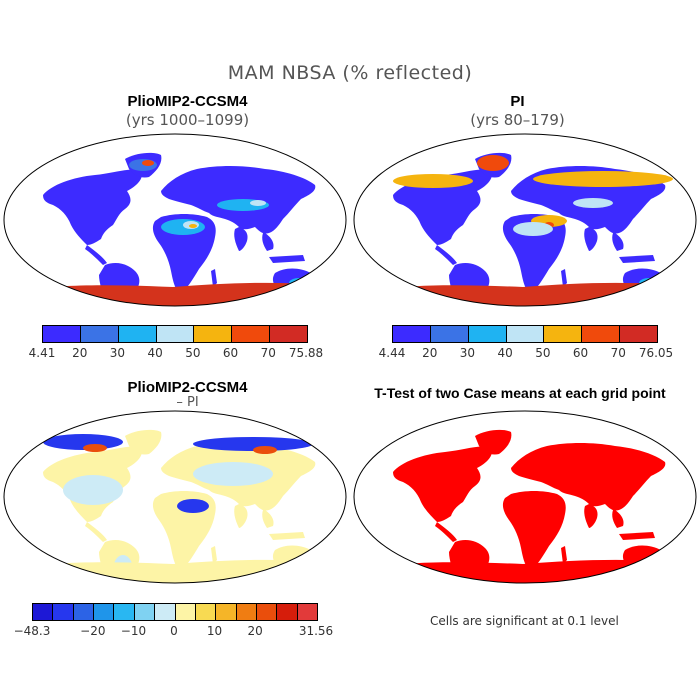  I want to click on colorbar-panel-3-tick-label: 20, so click(255, 631).